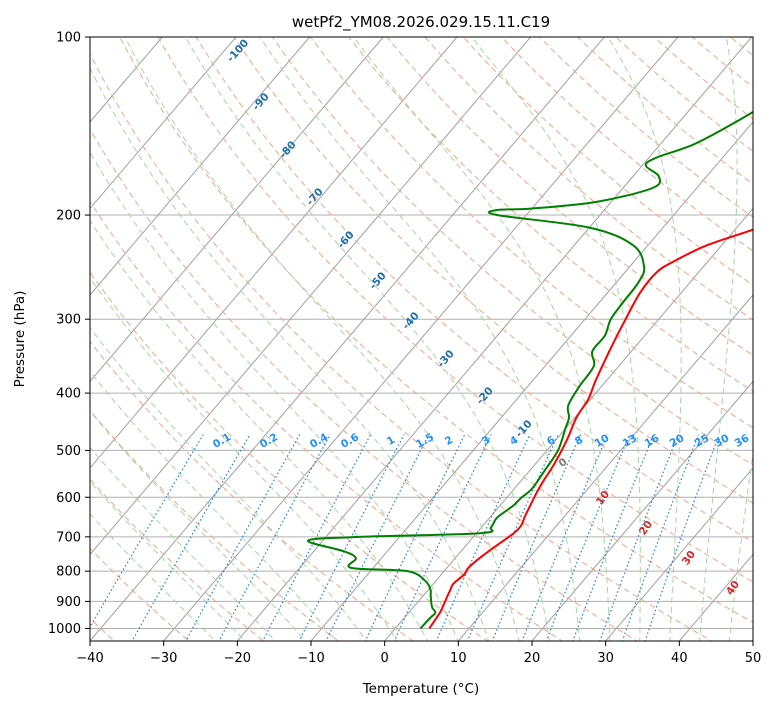  I want to click on mixing-ratio-label: 25, so click(702, 441).